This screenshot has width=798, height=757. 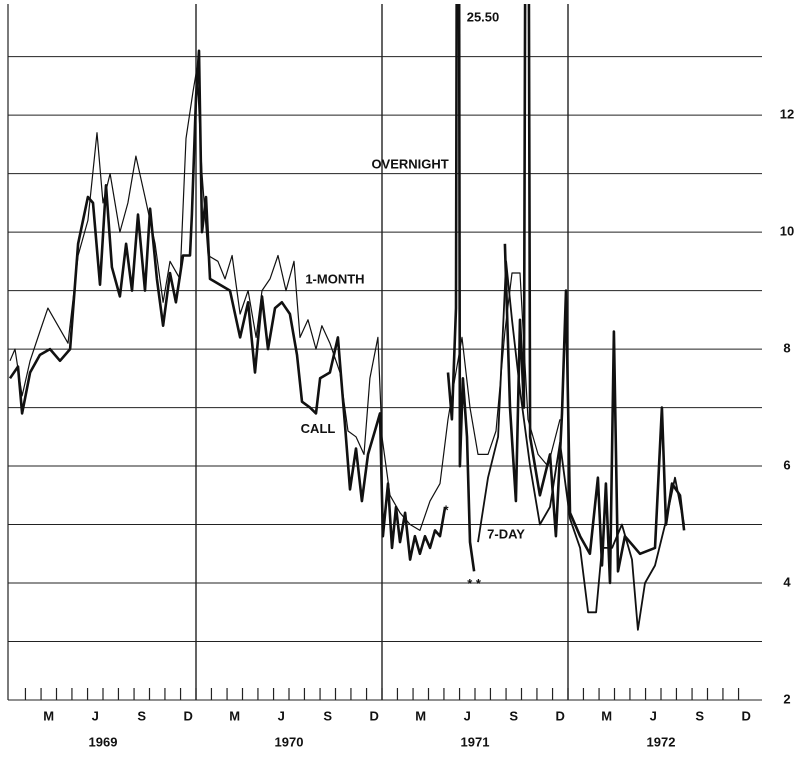 I want to click on year-label: 1972, so click(x=661, y=741).